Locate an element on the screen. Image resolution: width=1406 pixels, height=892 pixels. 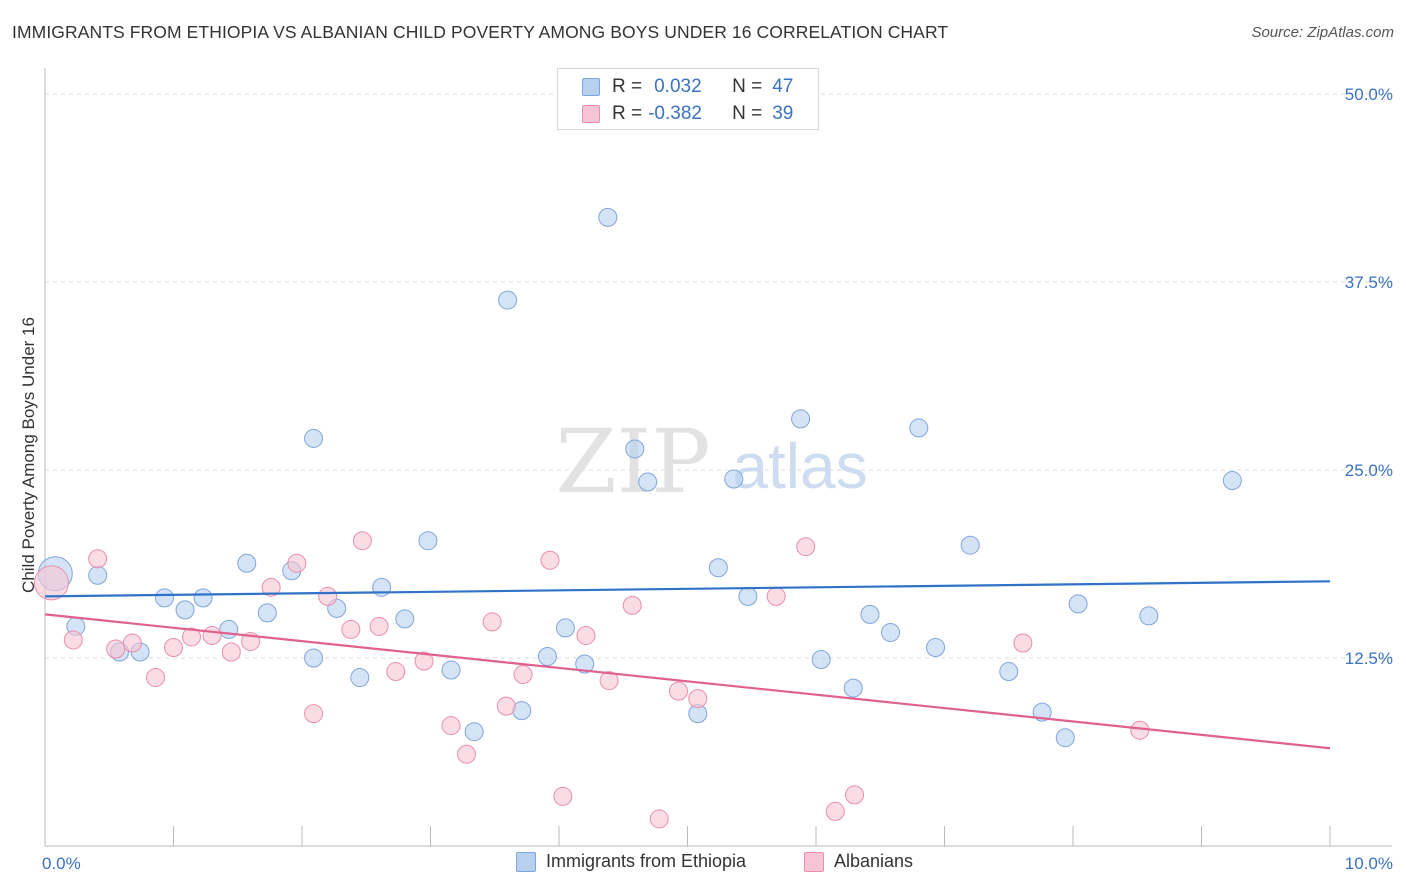
watermark-atlas: atlas is located at coordinates (799, 466).